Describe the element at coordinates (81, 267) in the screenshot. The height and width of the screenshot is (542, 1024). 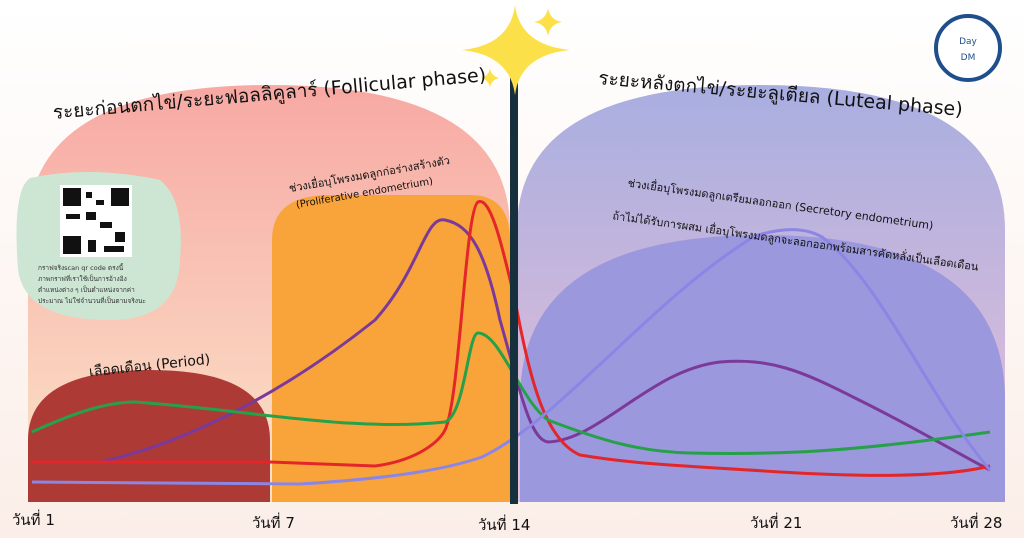
I see `qr-note-line: กราฟจริงscan qr code ตรงนี้` at that location.